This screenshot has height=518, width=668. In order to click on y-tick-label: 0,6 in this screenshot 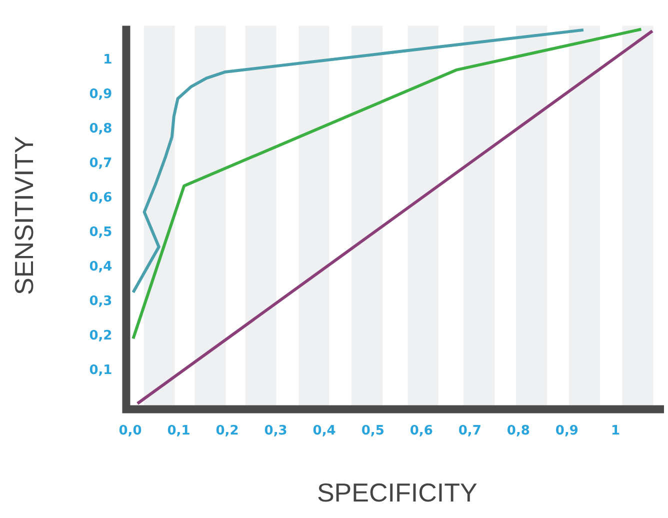, I will do `click(100, 198)`.